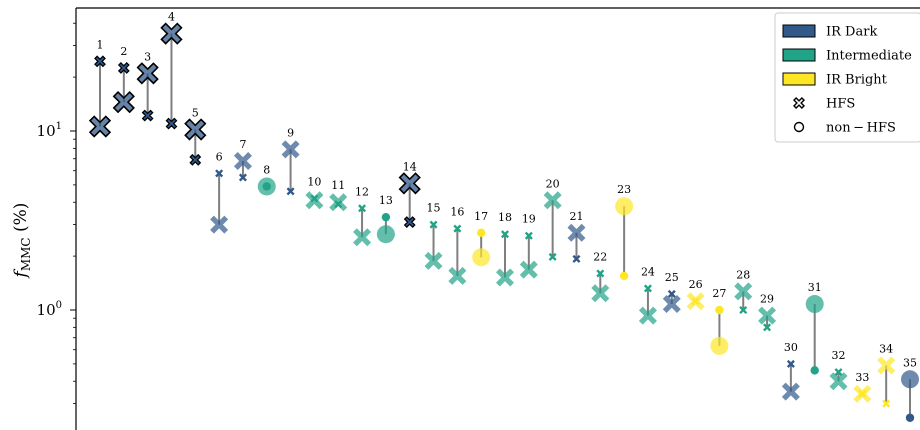  What do you see at coordinates (576, 216) in the screenshot?
I see `point-label: 21` at bounding box center [576, 216].